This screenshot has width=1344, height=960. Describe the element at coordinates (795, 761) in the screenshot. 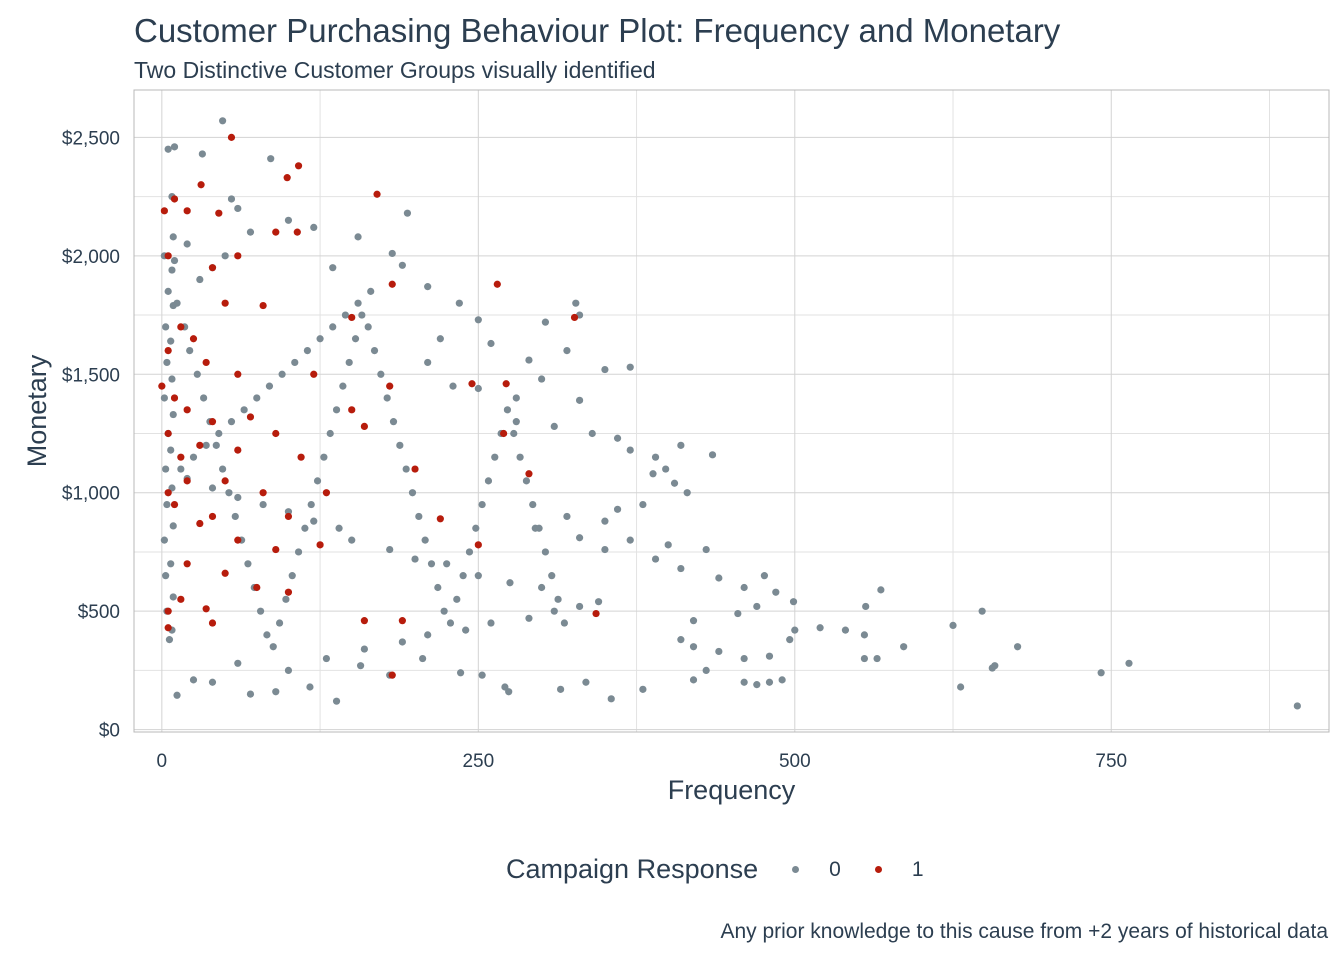

I see `x-tick-label: 500` at that location.